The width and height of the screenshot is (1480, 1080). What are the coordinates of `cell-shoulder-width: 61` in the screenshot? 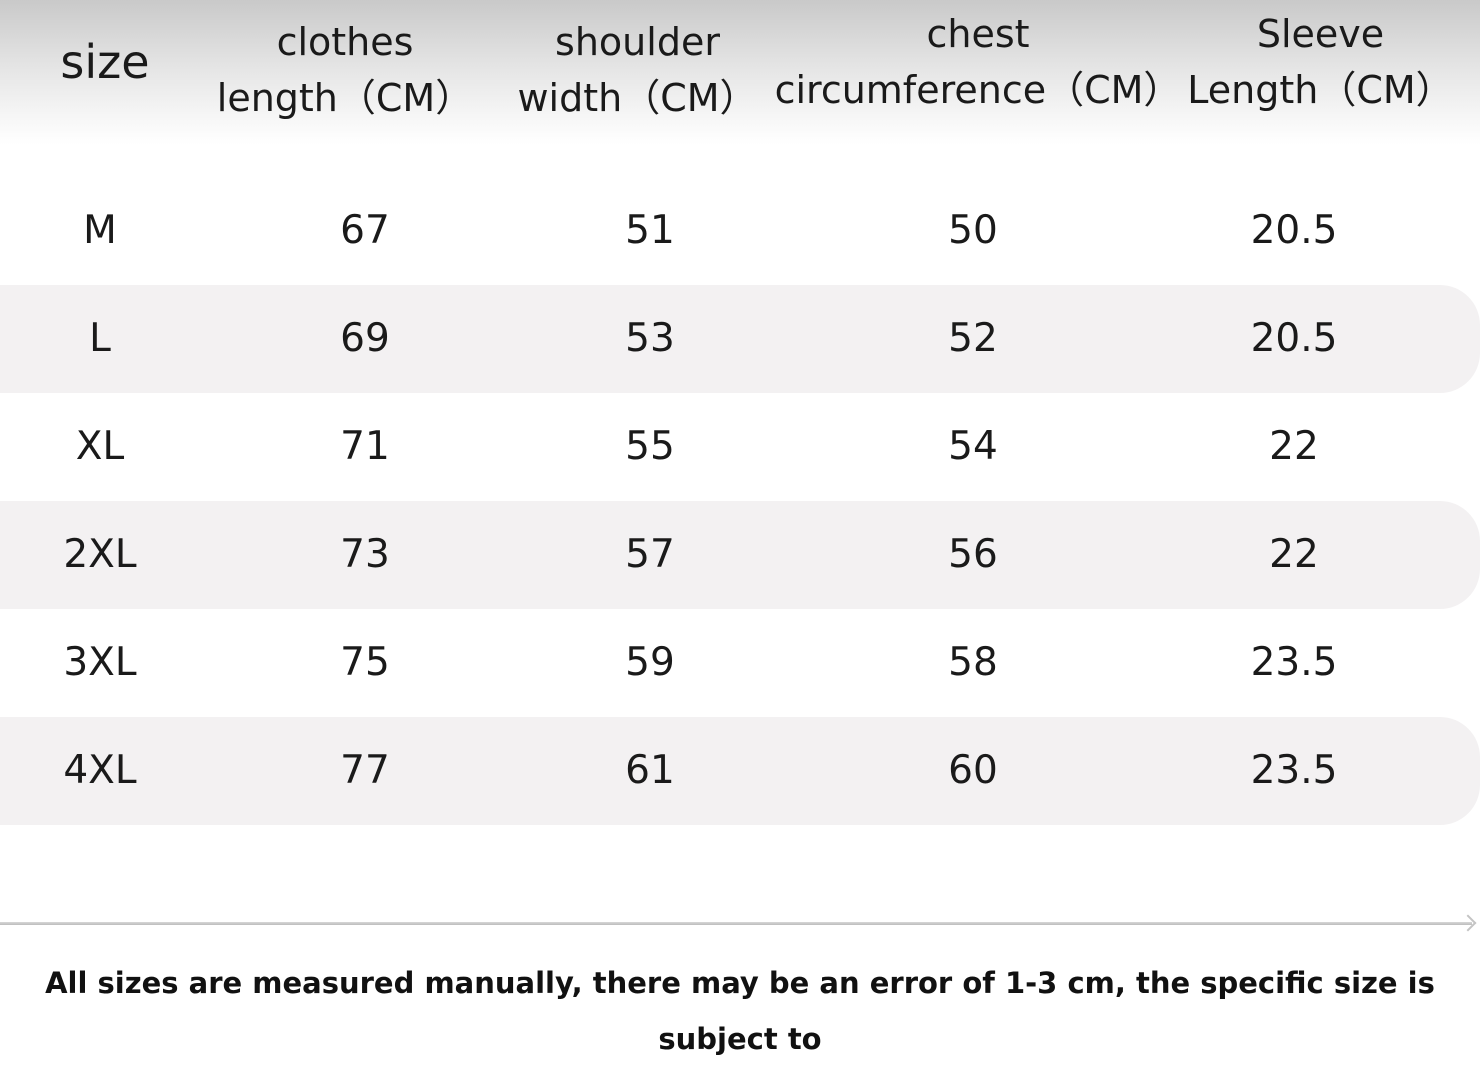 It's located at (650, 770).